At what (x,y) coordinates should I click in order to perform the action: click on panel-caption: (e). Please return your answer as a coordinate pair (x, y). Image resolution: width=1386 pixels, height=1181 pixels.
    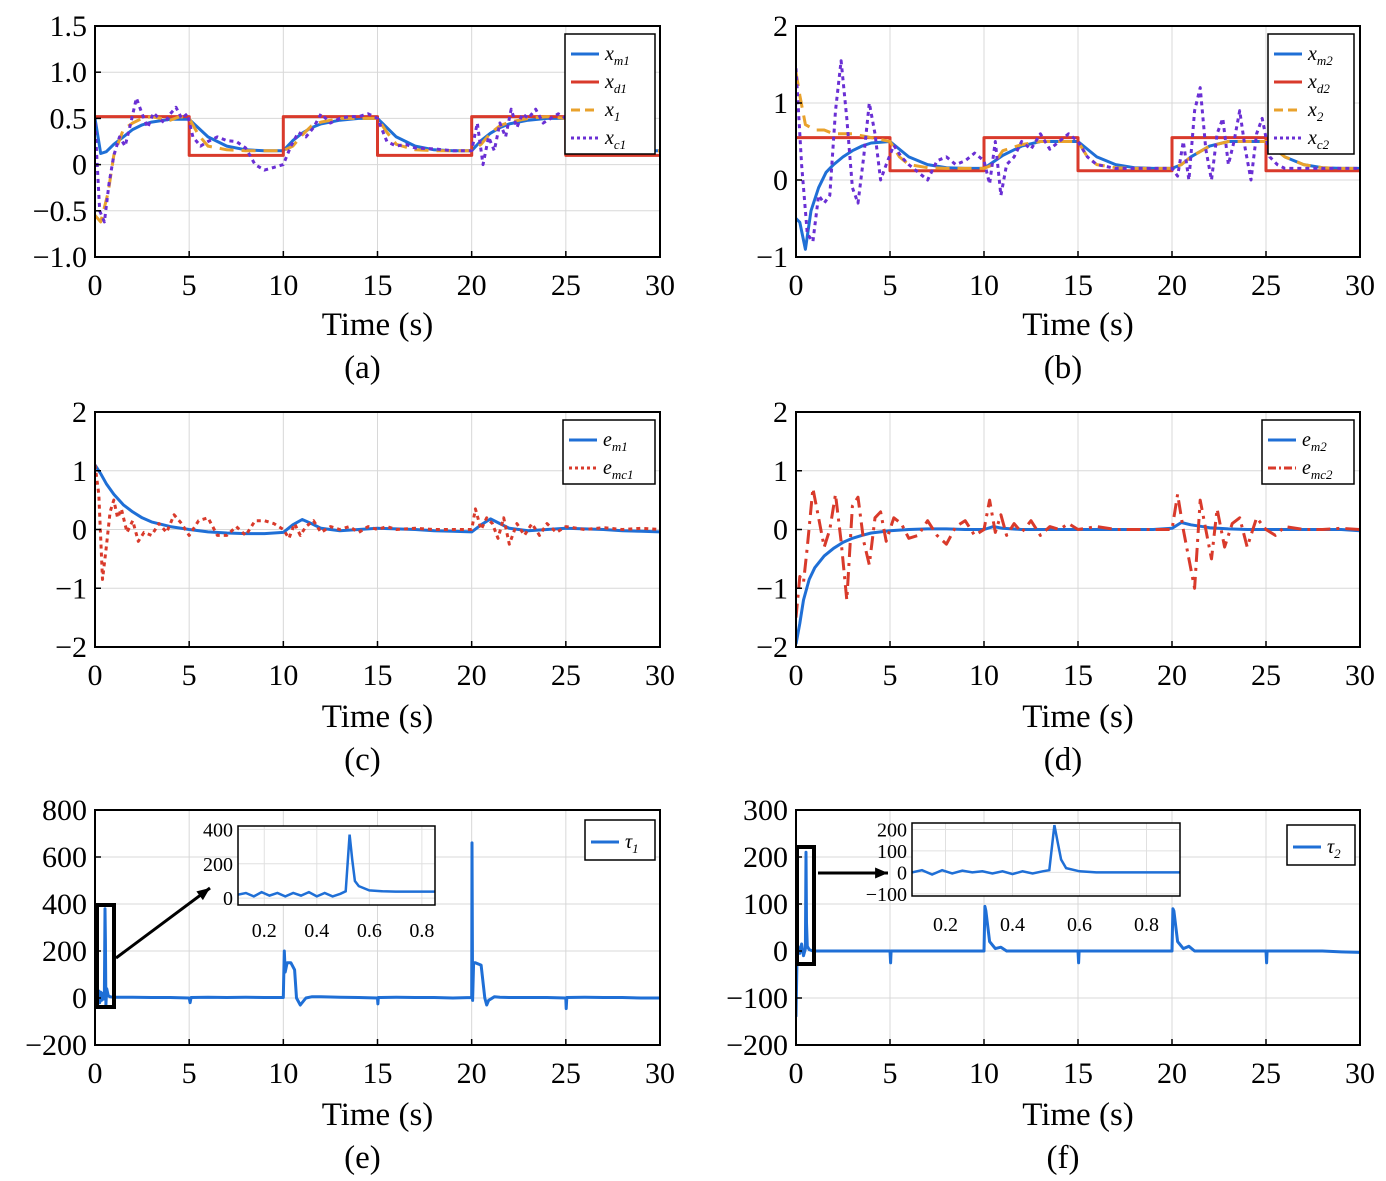
    Looking at the image, I should click on (362, 1158).